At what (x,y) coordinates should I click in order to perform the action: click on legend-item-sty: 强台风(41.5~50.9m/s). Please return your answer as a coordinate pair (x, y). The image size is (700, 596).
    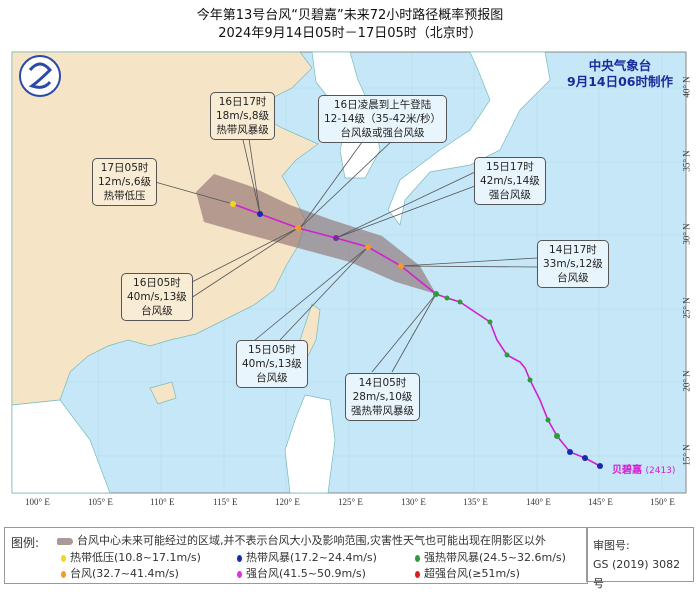
    Looking at the image, I should click on (301, 573).